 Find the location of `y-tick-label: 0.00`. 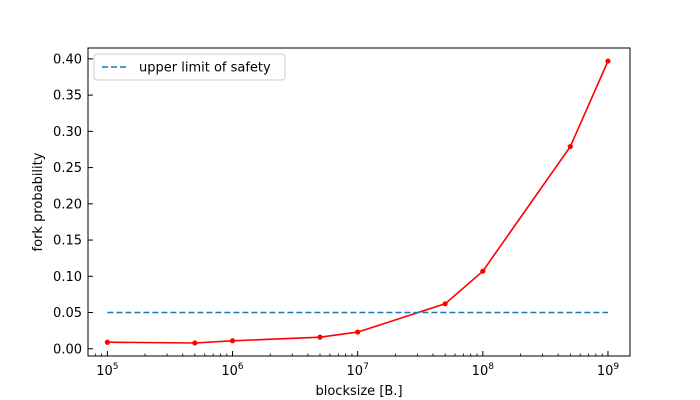

y-tick-label: 0.00 is located at coordinates (67, 349).